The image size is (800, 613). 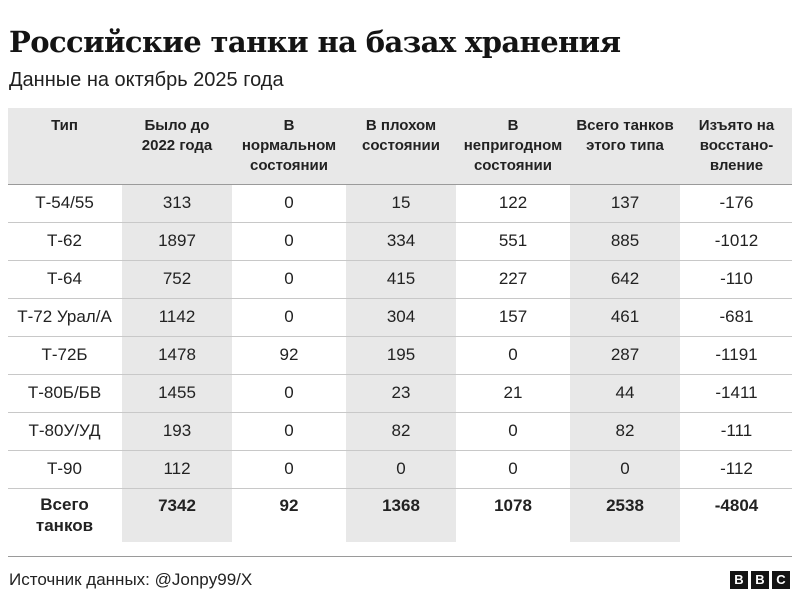 I want to click on total-cell: 2538, so click(x=625, y=505).